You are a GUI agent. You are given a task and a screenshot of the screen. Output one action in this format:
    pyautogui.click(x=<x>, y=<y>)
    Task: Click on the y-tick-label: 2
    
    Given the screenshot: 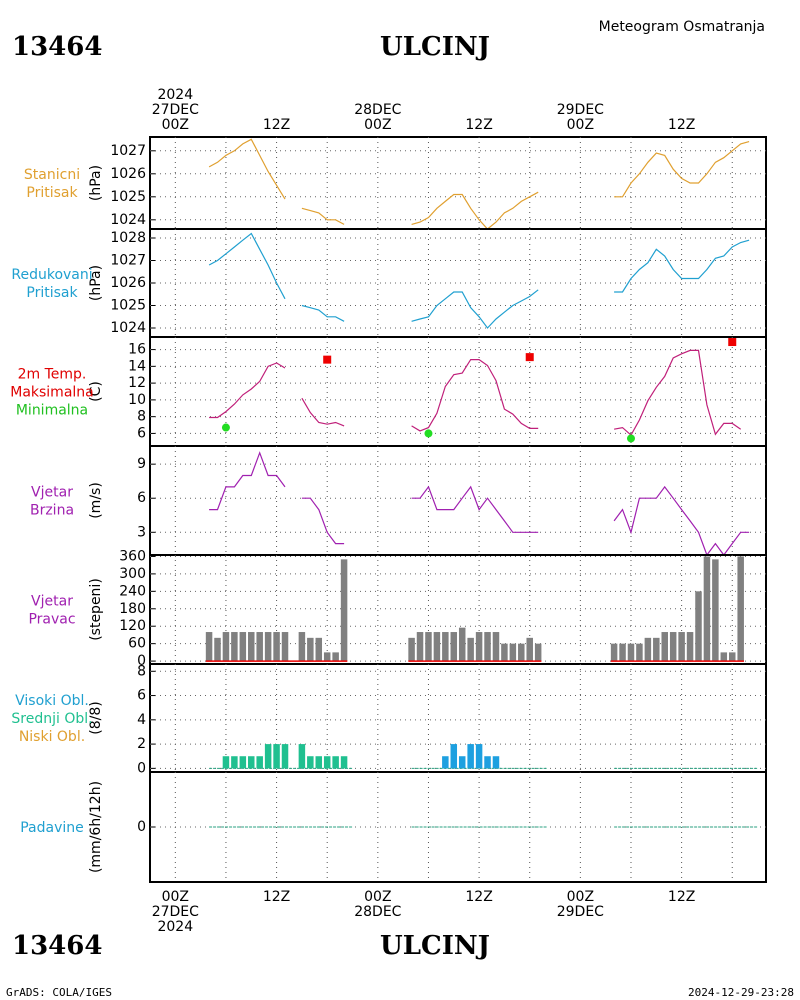 What is the action you would take?
    pyautogui.click(x=141, y=744)
    